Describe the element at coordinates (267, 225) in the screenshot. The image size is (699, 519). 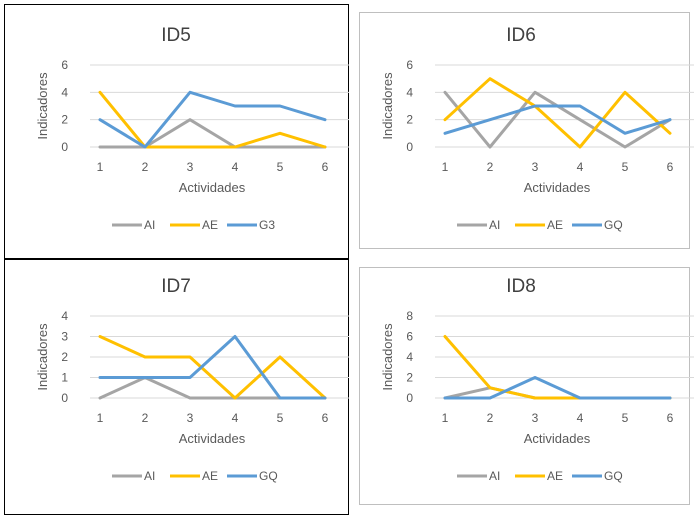
I see `legend-label: G3` at that location.